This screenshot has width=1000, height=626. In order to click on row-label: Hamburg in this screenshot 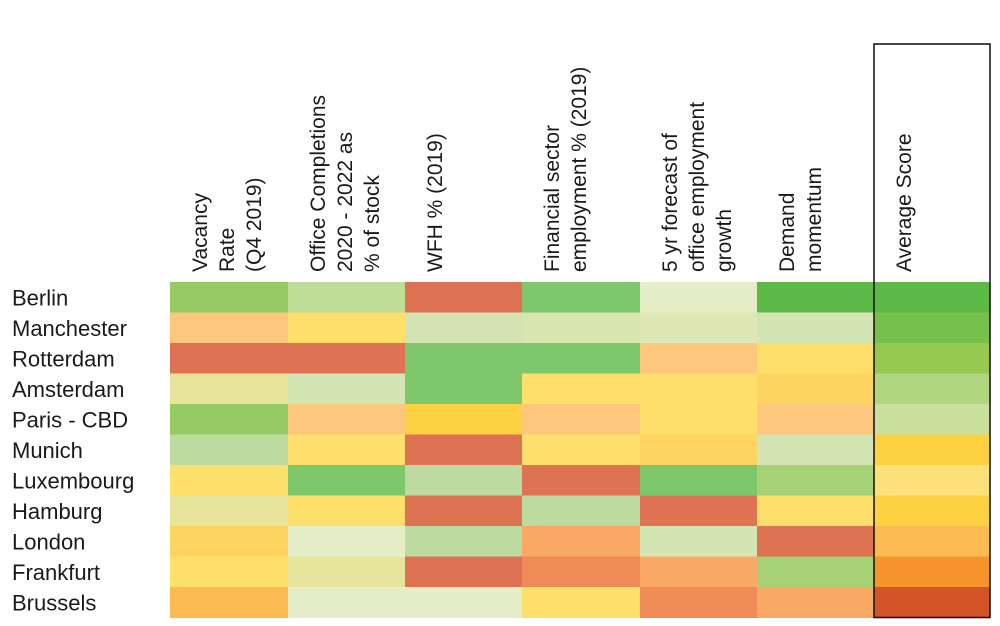, I will do `click(57, 511)`.